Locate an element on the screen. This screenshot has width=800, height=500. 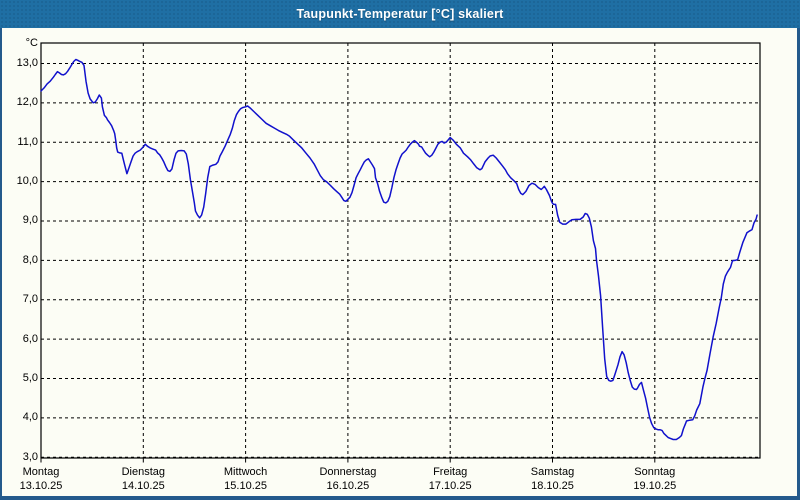
y-tick-label: 6,0 is located at coordinates (30, 338).